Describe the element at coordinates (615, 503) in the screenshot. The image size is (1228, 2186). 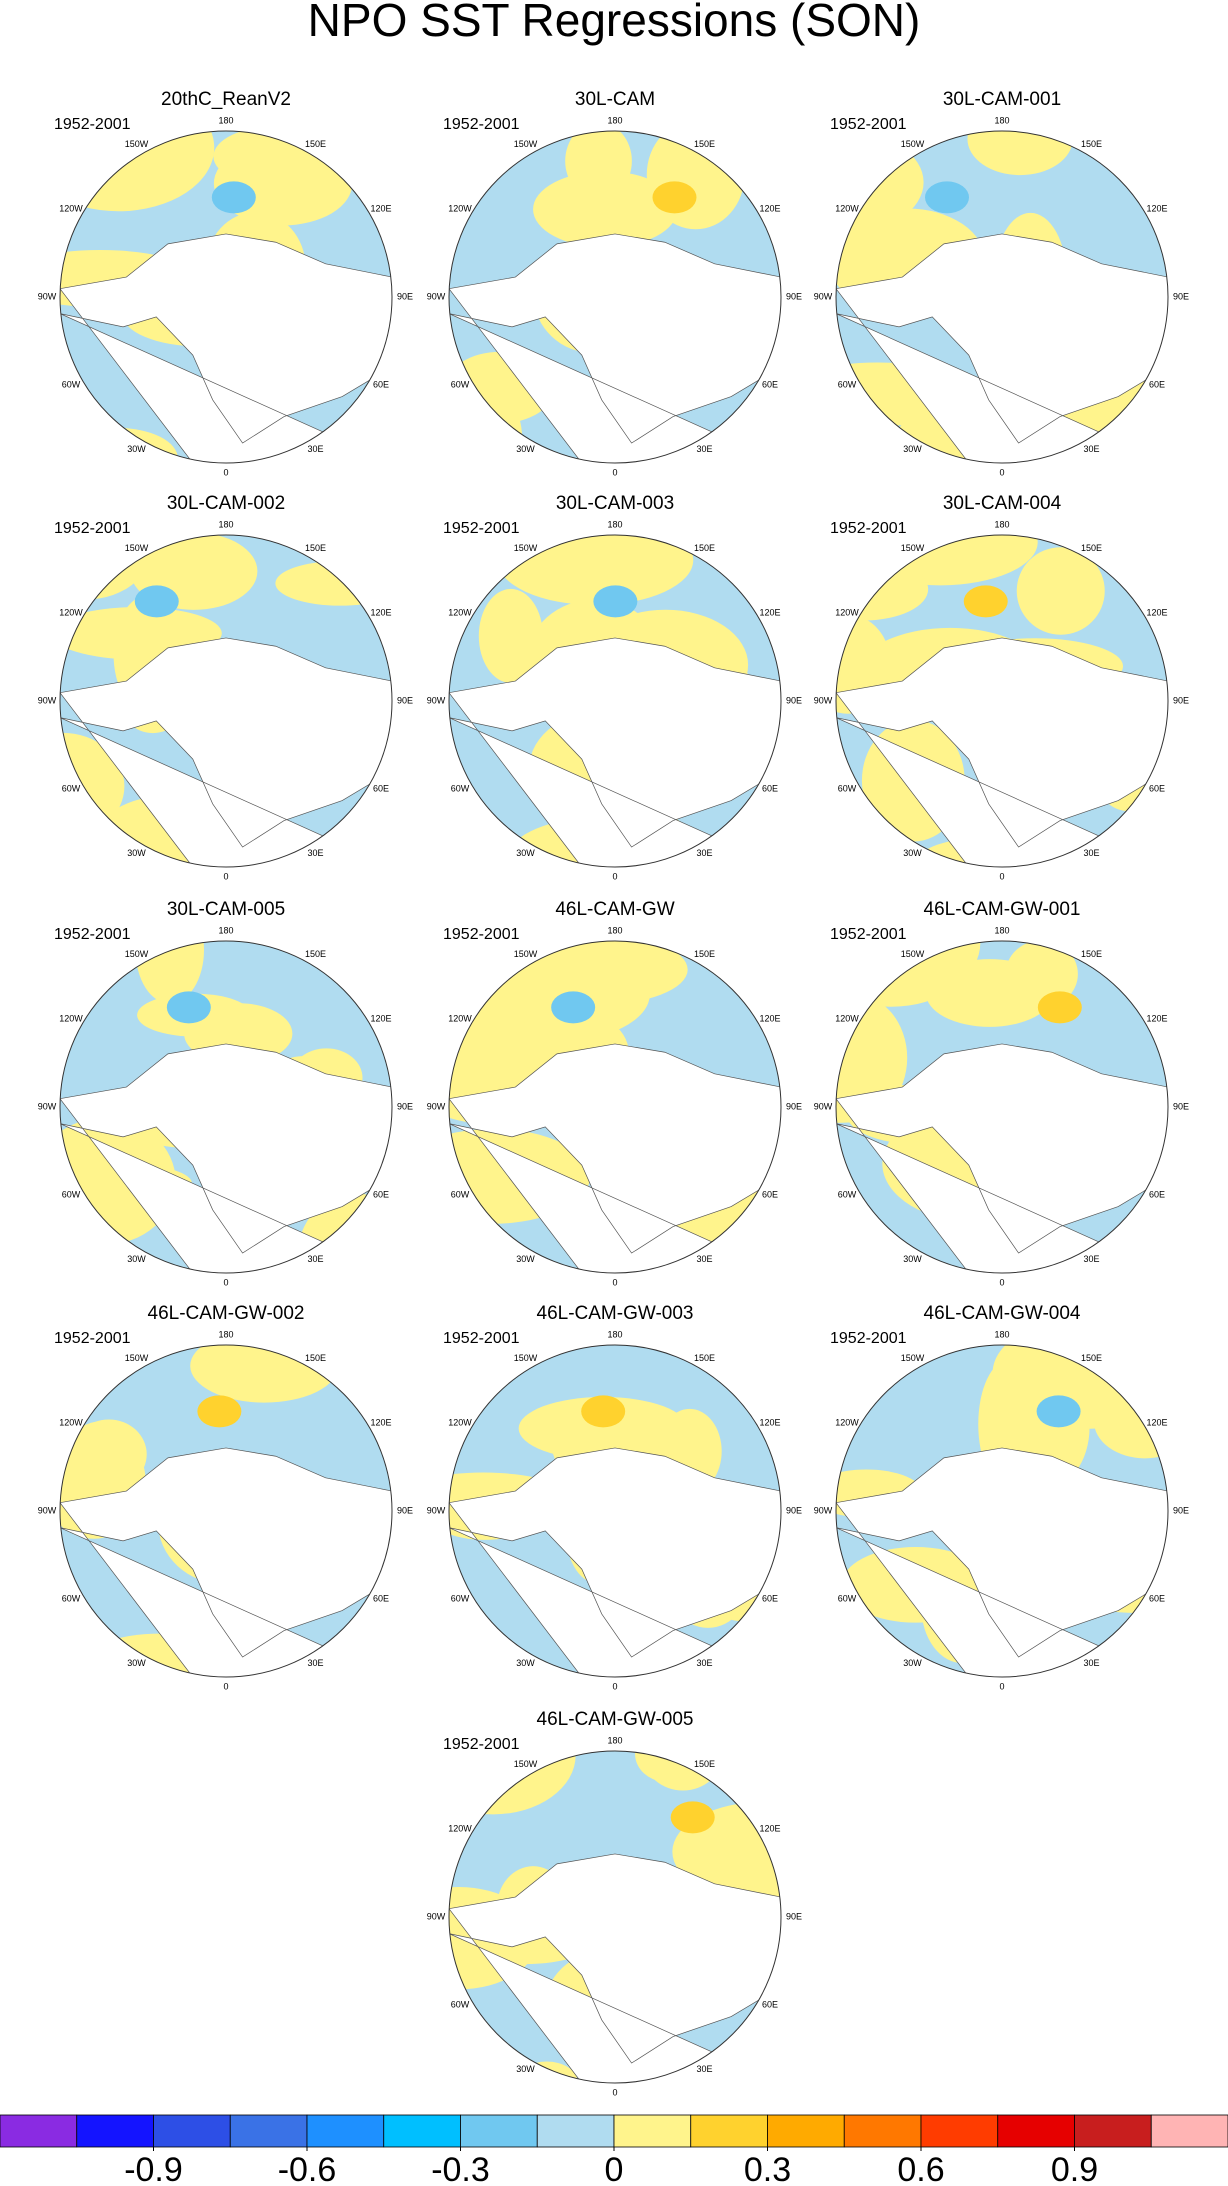
I see `panel-title: 30L-CAM-003` at that location.